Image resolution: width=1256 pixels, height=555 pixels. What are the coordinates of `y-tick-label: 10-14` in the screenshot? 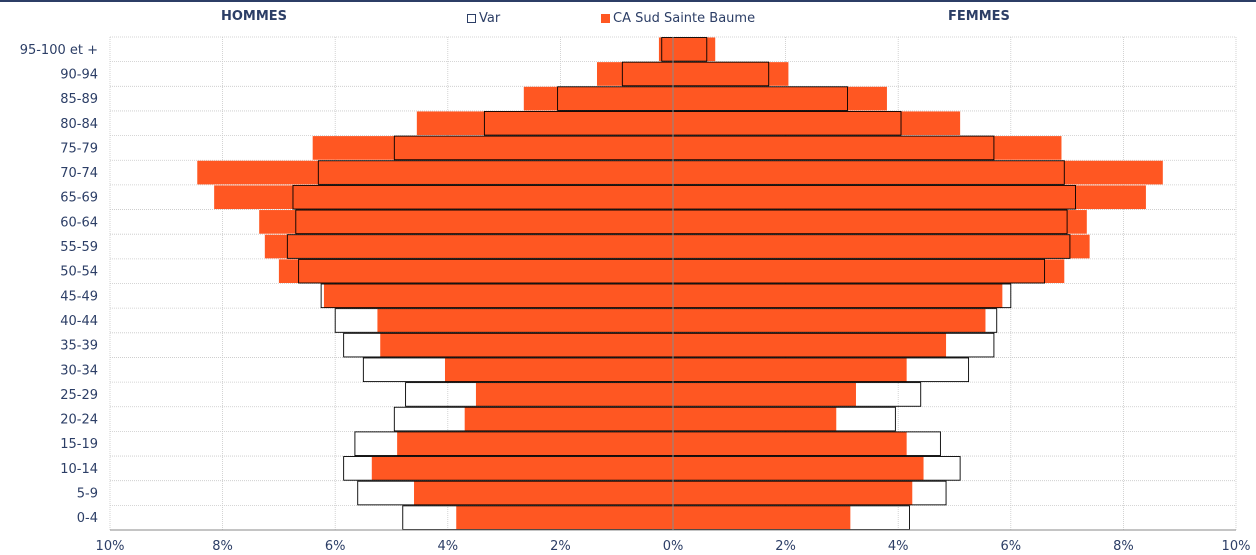 It's located at (79, 469).